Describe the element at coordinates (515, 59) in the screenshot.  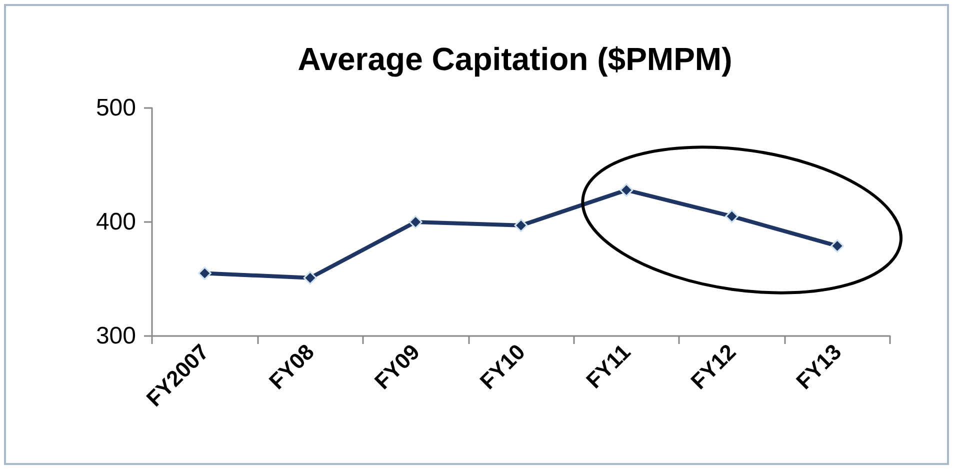
I see `chart-title: Average Capitation ($PMPM)` at that location.